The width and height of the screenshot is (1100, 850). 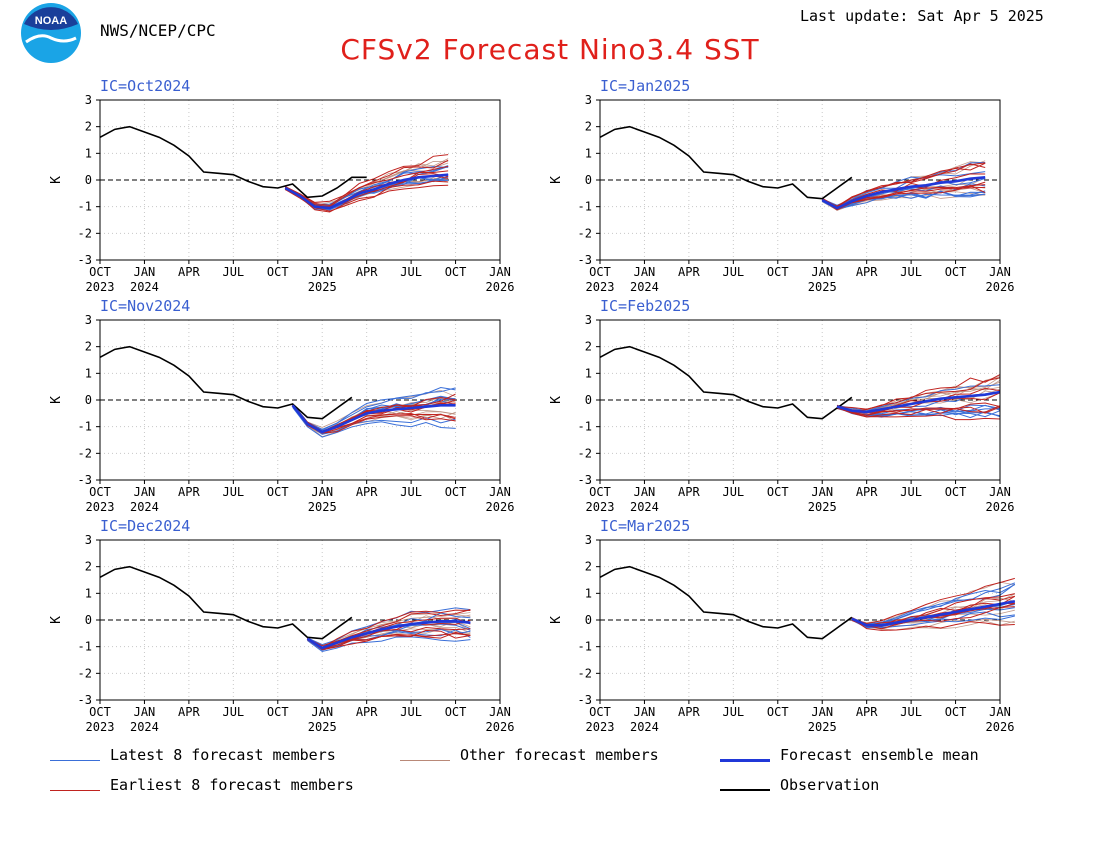 What do you see at coordinates (745, 790) in the screenshot?
I see `legend-observation-swatch` at bounding box center [745, 790].